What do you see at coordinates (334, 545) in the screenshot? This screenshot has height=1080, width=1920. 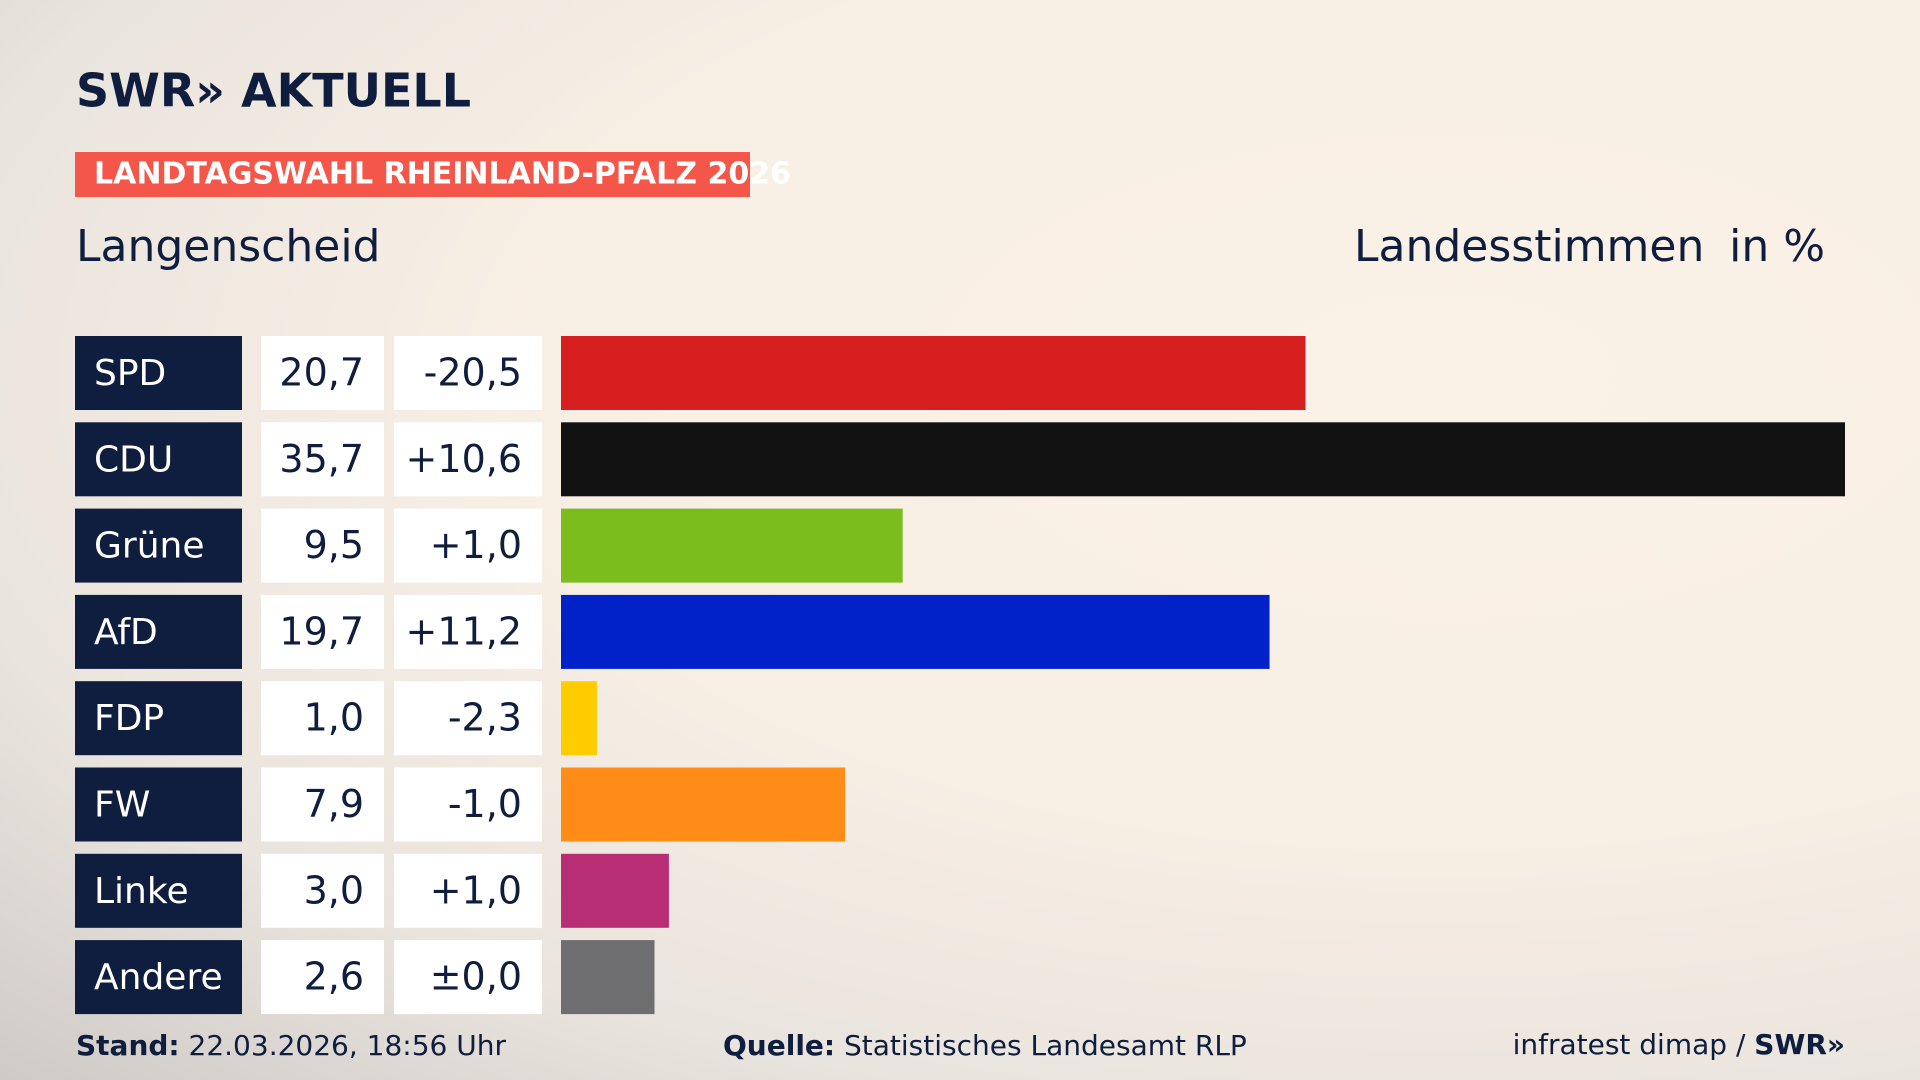 I see `value-label: 9,5` at bounding box center [334, 545].